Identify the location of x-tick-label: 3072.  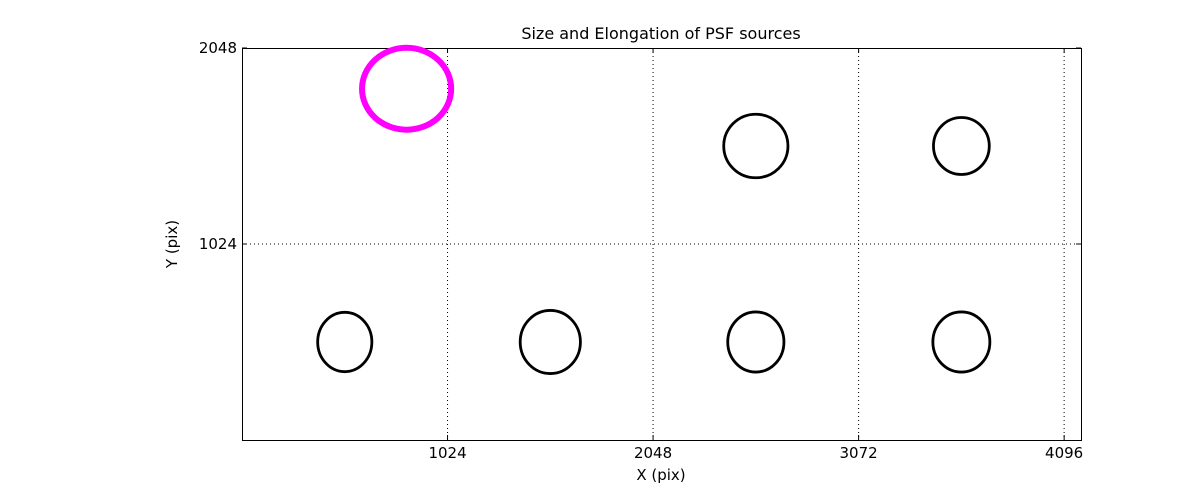
(858, 453).